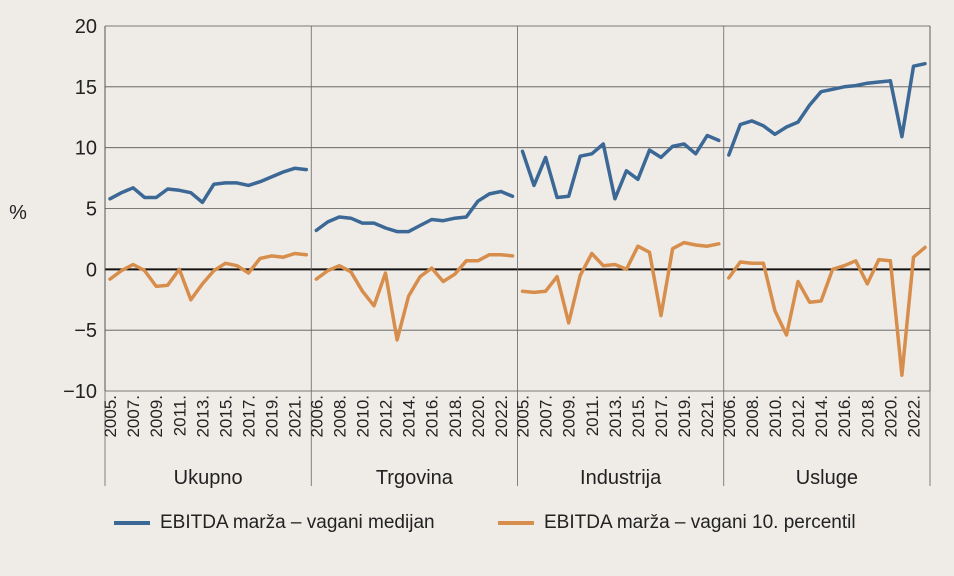 The image size is (954, 576). What do you see at coordinates (414, 297) in the screenshot?
I see `series-line-percentile-trgovina` at bounding box center [414, 297].